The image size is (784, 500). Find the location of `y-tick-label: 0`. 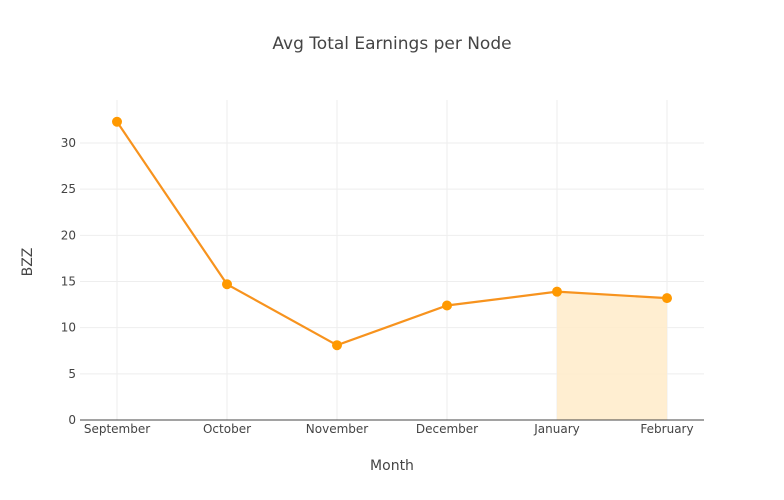

y-tick-label: 0 is located at coordinates (72, 420).